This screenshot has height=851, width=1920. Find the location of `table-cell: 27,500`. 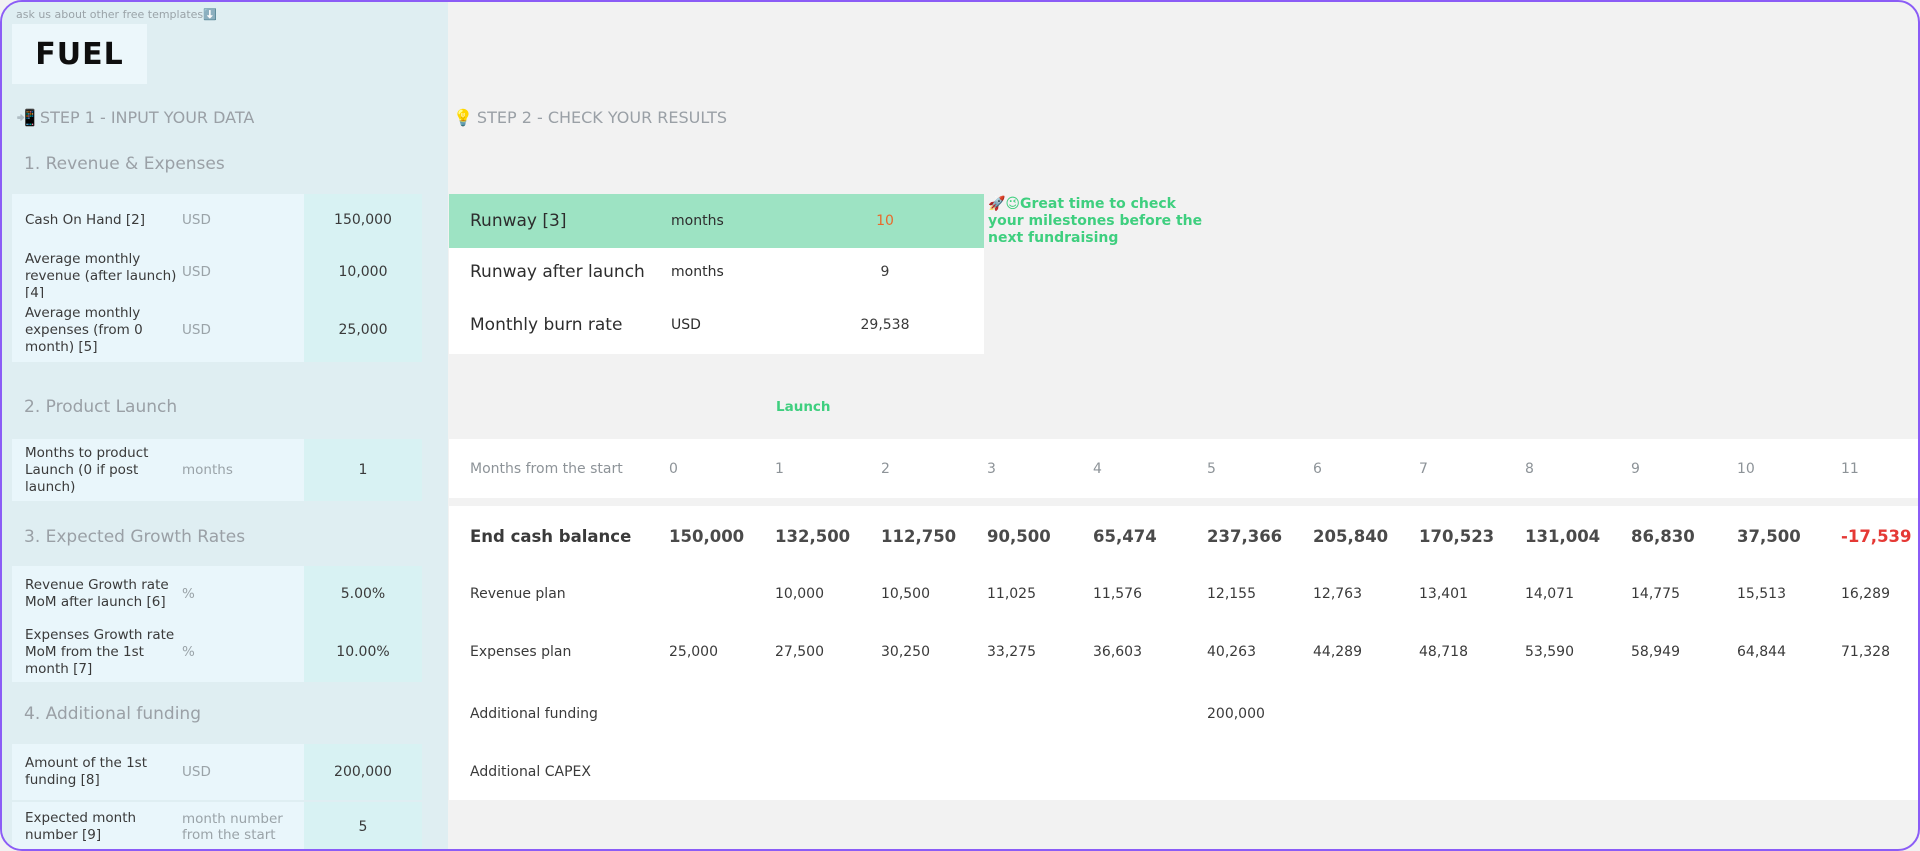

table-cell: 27,500 is located at coordinates (799, 652).